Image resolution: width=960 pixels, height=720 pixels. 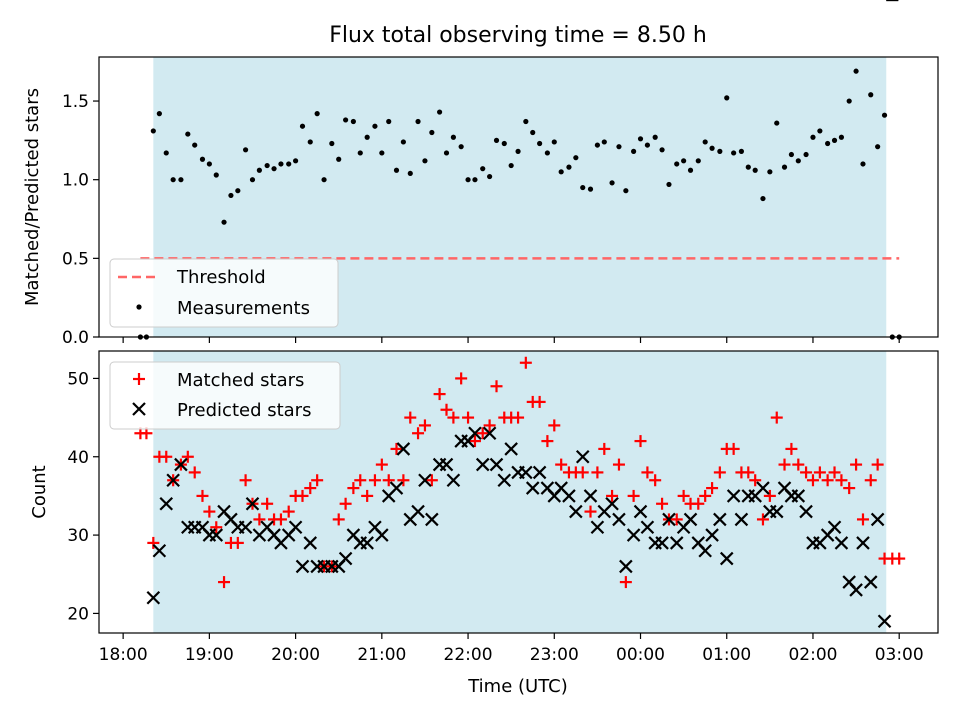 I want to click on x-tick-label: 19:00, so click(x=209, y=655).